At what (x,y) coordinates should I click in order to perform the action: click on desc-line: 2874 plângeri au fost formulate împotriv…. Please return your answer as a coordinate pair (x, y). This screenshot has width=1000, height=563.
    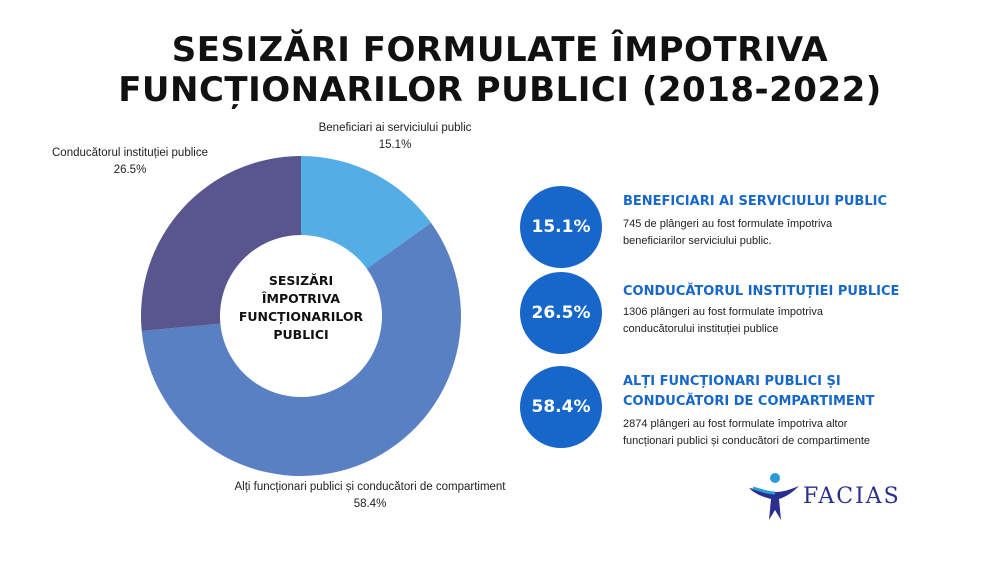
    Looking at the image, I should click on (735, 424).